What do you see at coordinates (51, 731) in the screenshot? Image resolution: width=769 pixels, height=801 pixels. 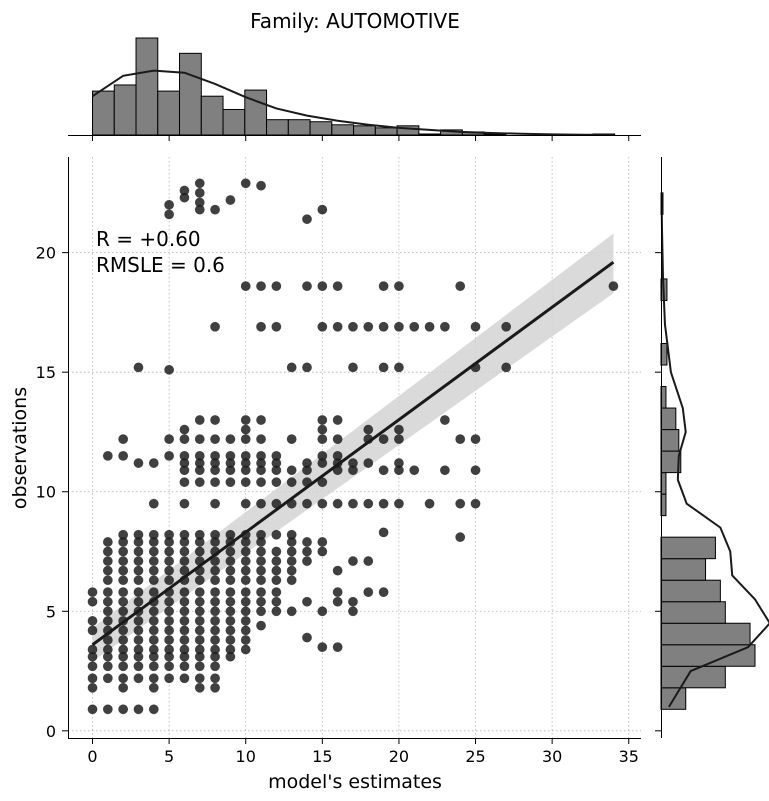 I see `y-tick-label-0: 0` at bounding box center [51, 731].